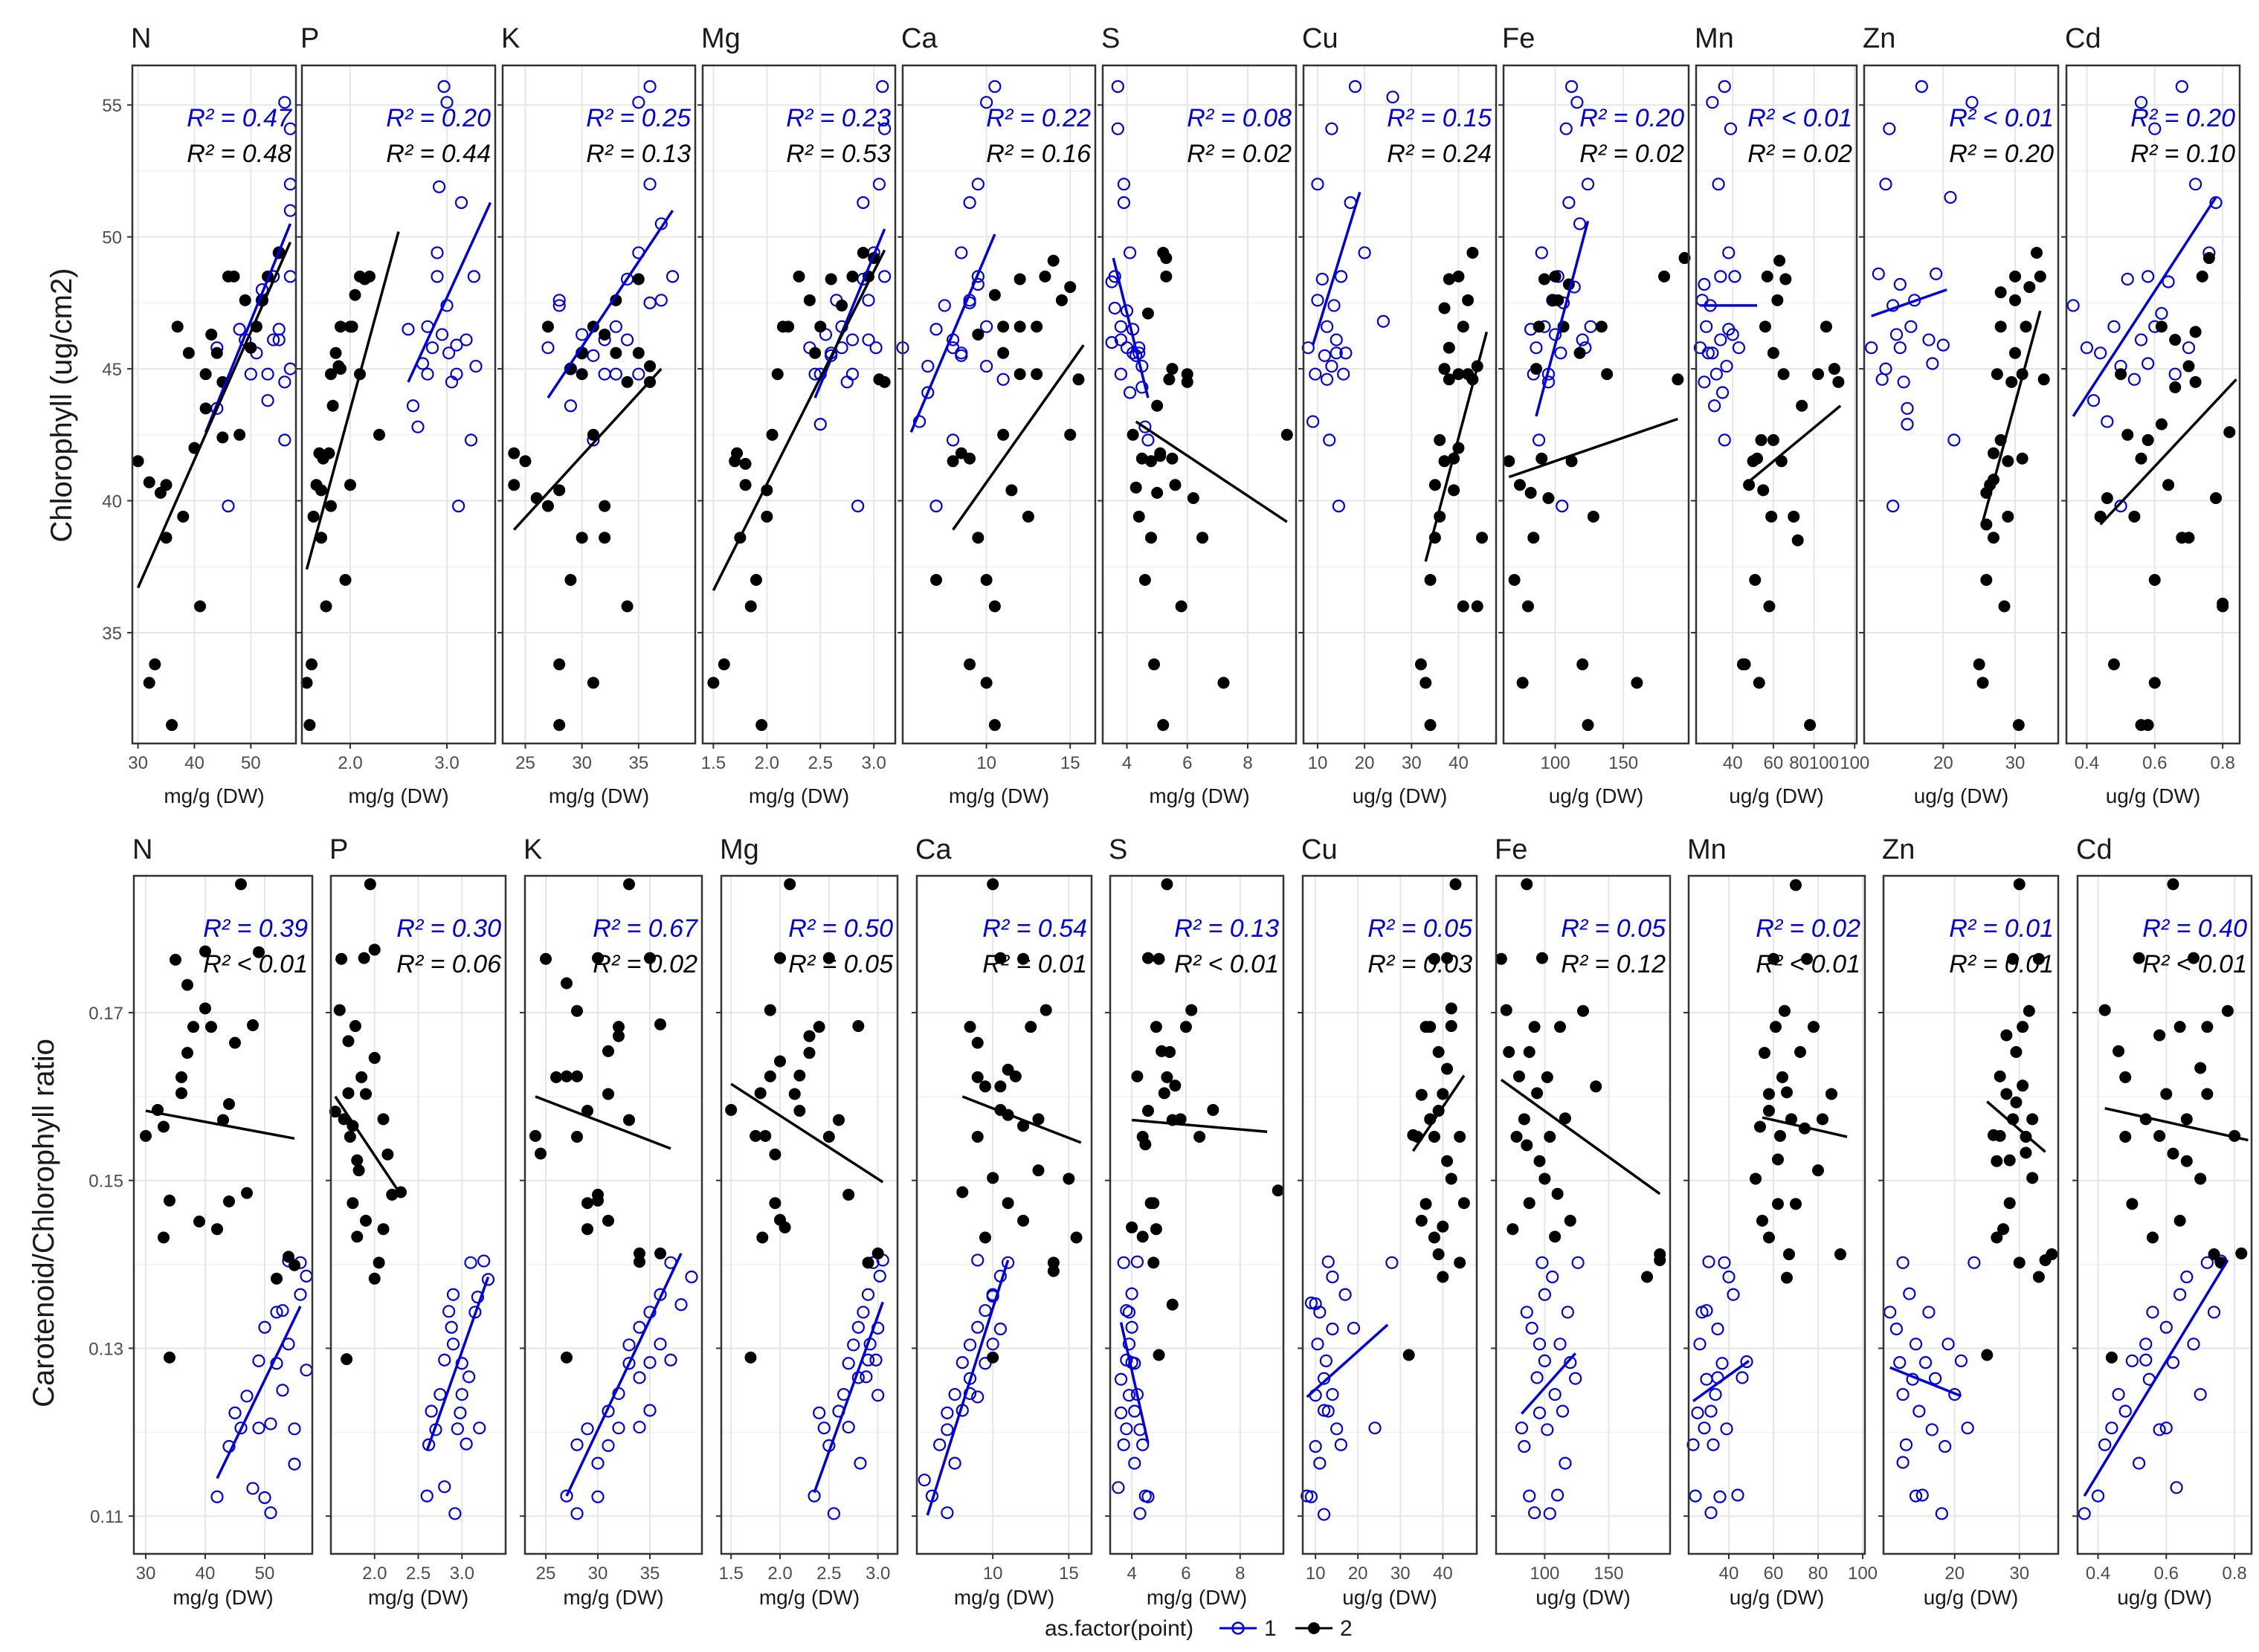 The height and width of the screenshot is (1652, 2259). What do you see at coordinates (638, 763) in the screenshot?
I see `x-tick-label: 35` at bounding box center [638, 763].